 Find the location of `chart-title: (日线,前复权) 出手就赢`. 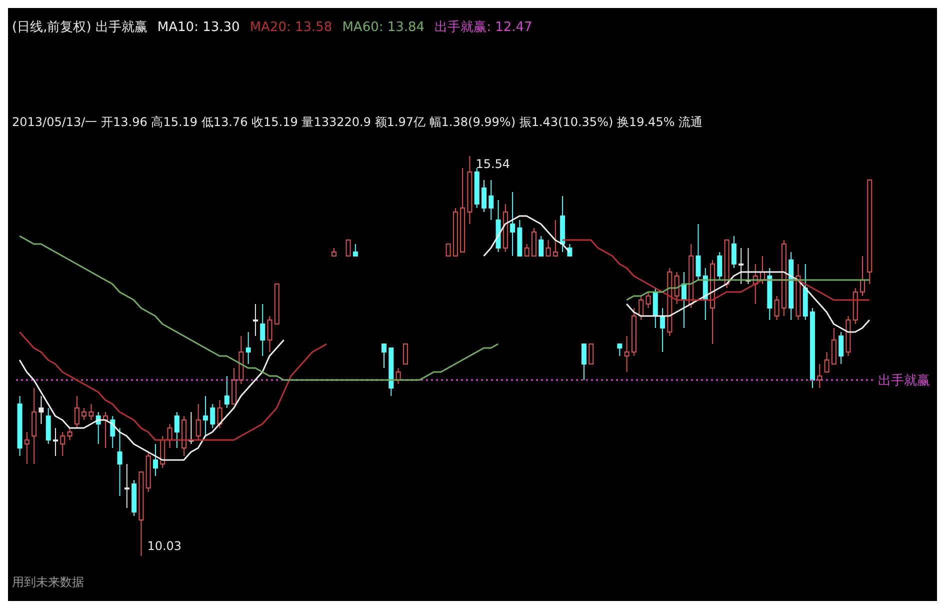

chart-title: (日线,前复权) 出手就赢 is located at coordinates (80, 27).